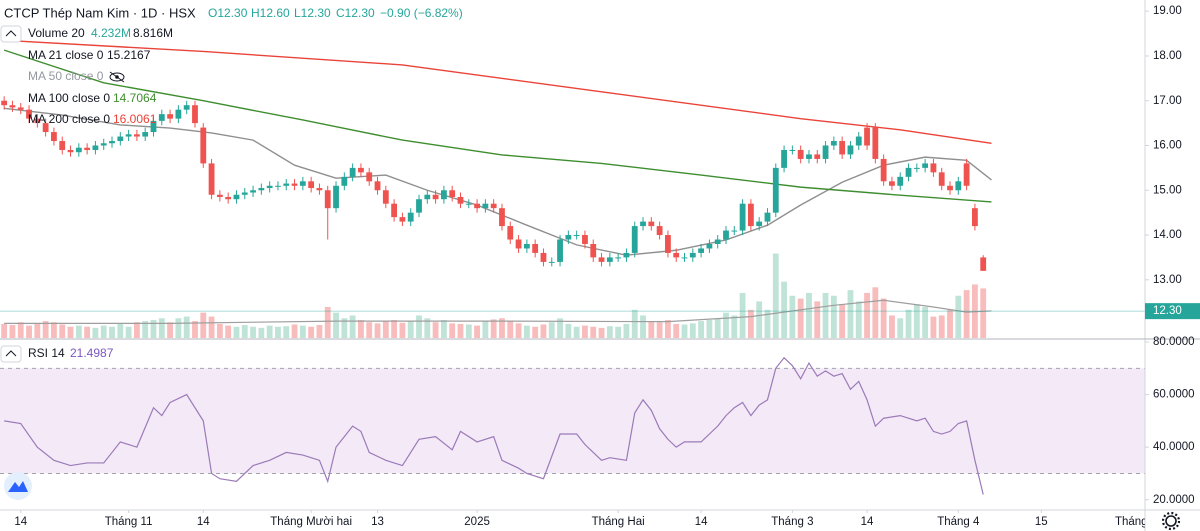 The image size is (1200, 531). What do you see at coordinates (20, 522) in the screenshot?
I see `x-tick-label: 14` at bounding box center [20, 522].